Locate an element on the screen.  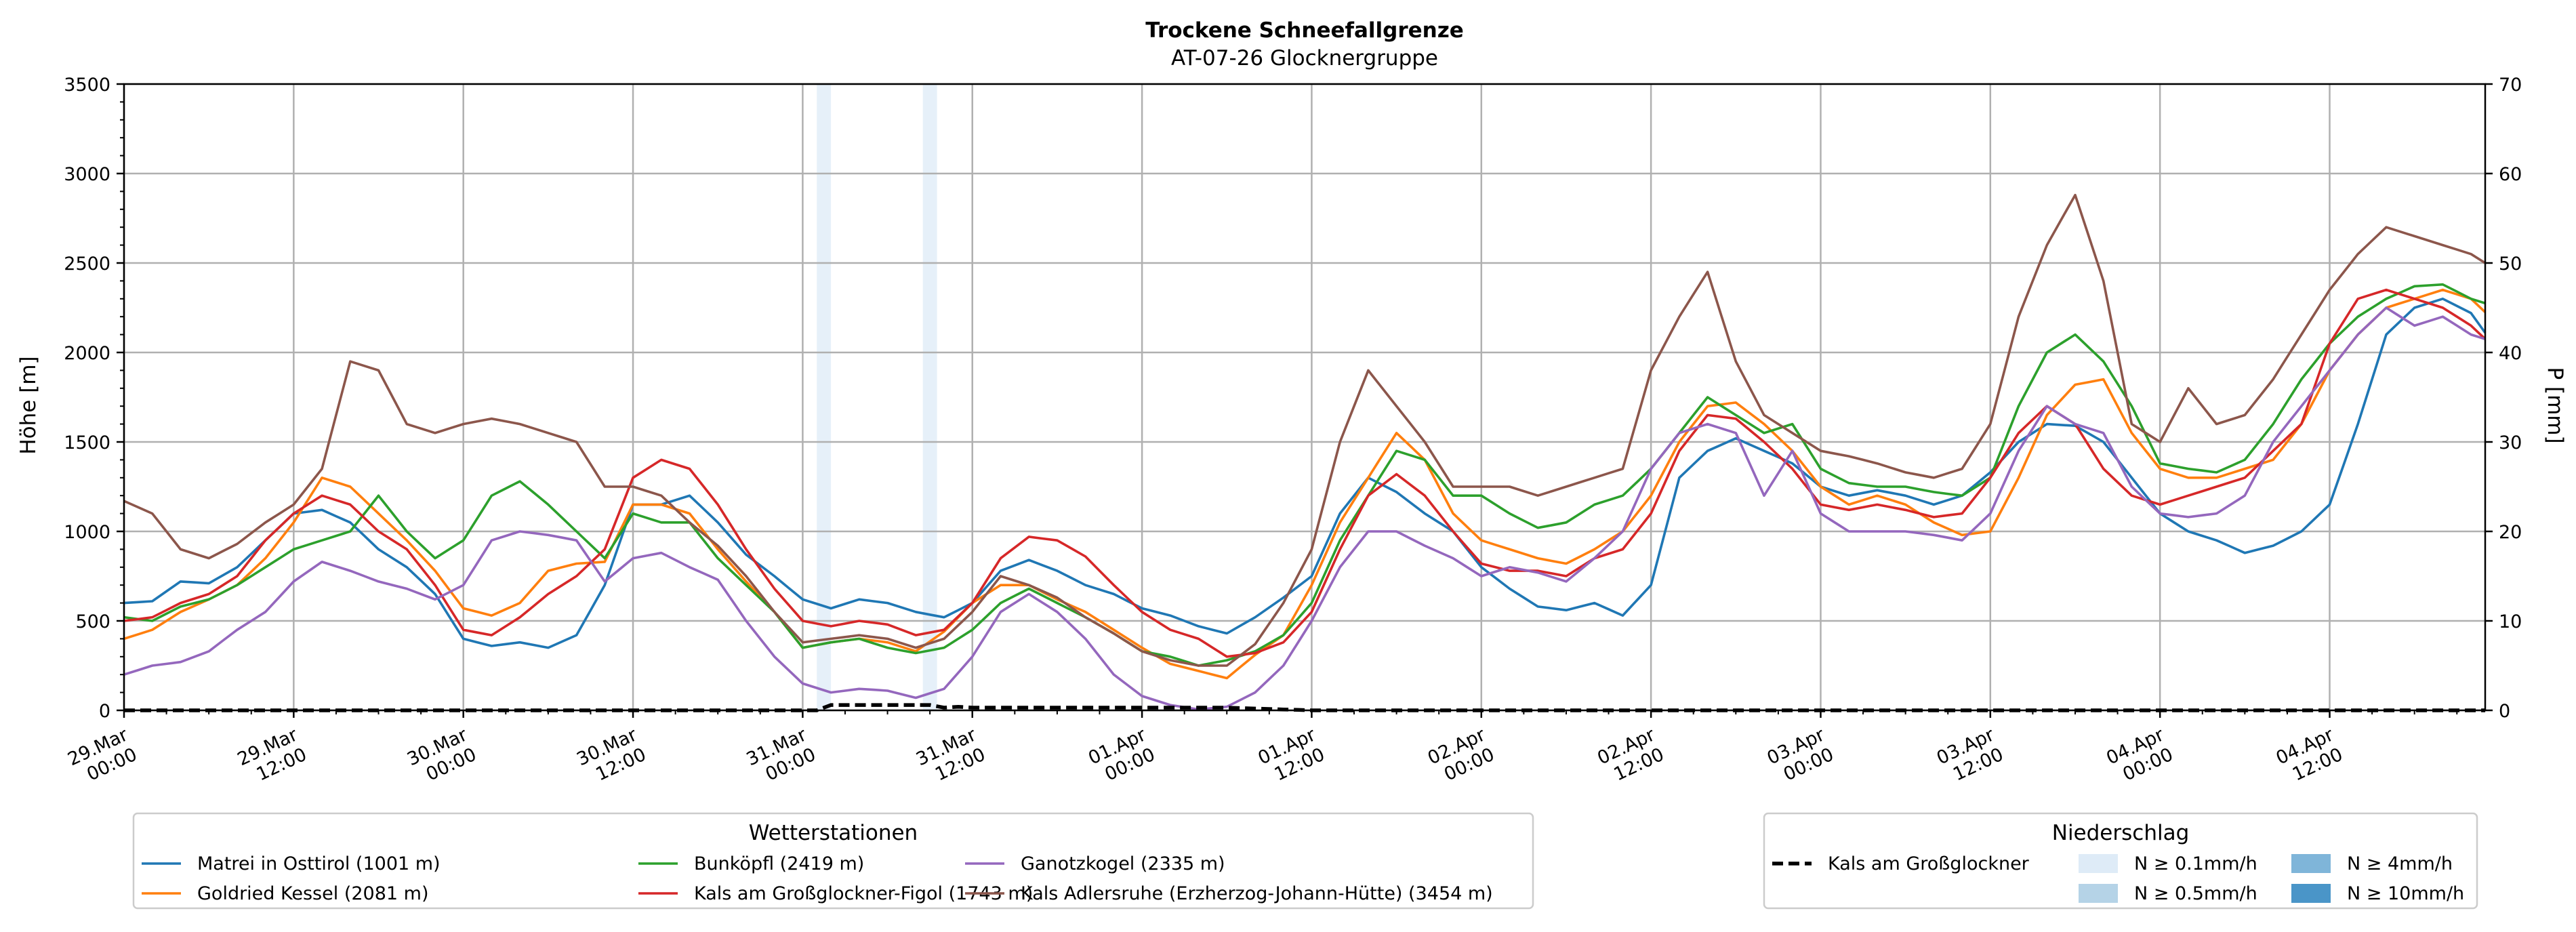
y-tick-label: 1000 is located at coordinates (87, 532).